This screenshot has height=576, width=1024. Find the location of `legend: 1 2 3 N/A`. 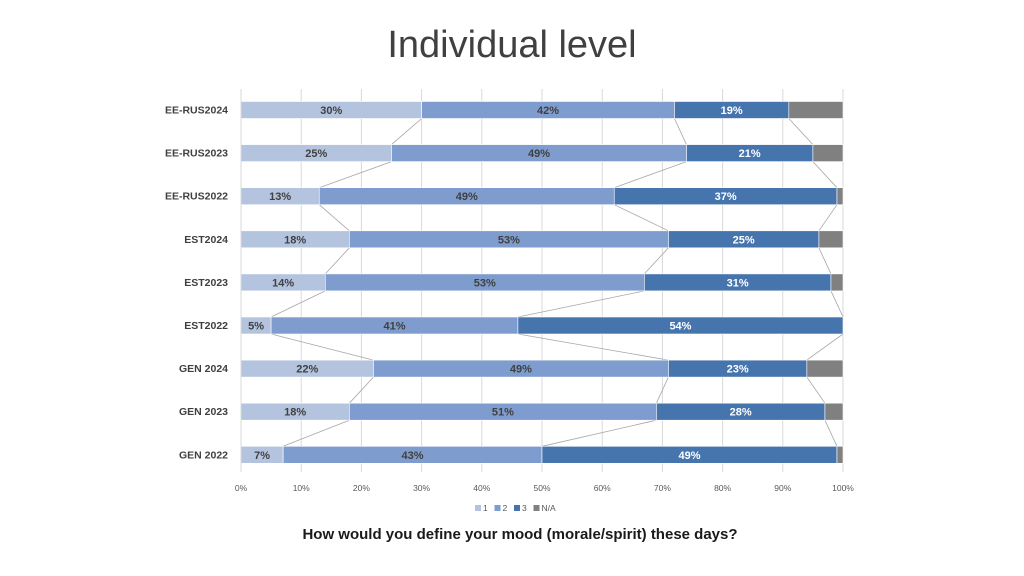

legend: 1 2 3 N/A is located at coordinates (515, 508).